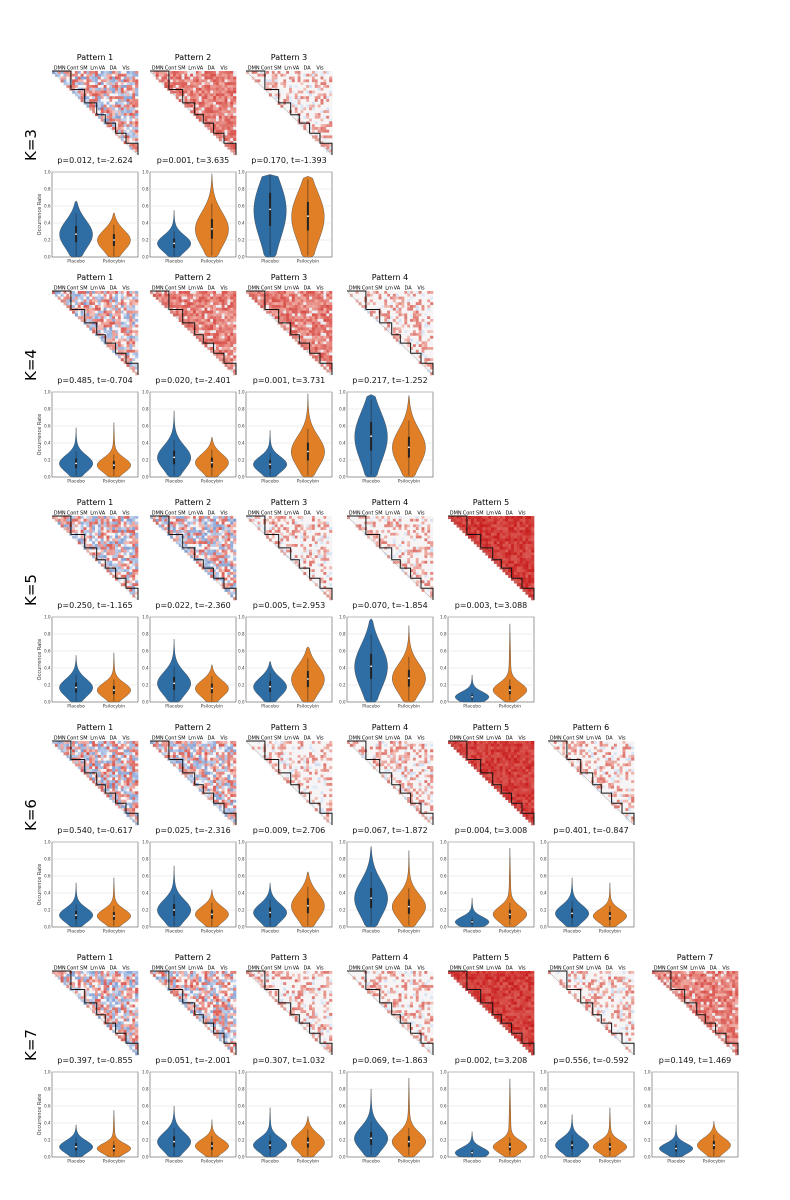  I want to click on network-label: Vis, so click(224, 514).